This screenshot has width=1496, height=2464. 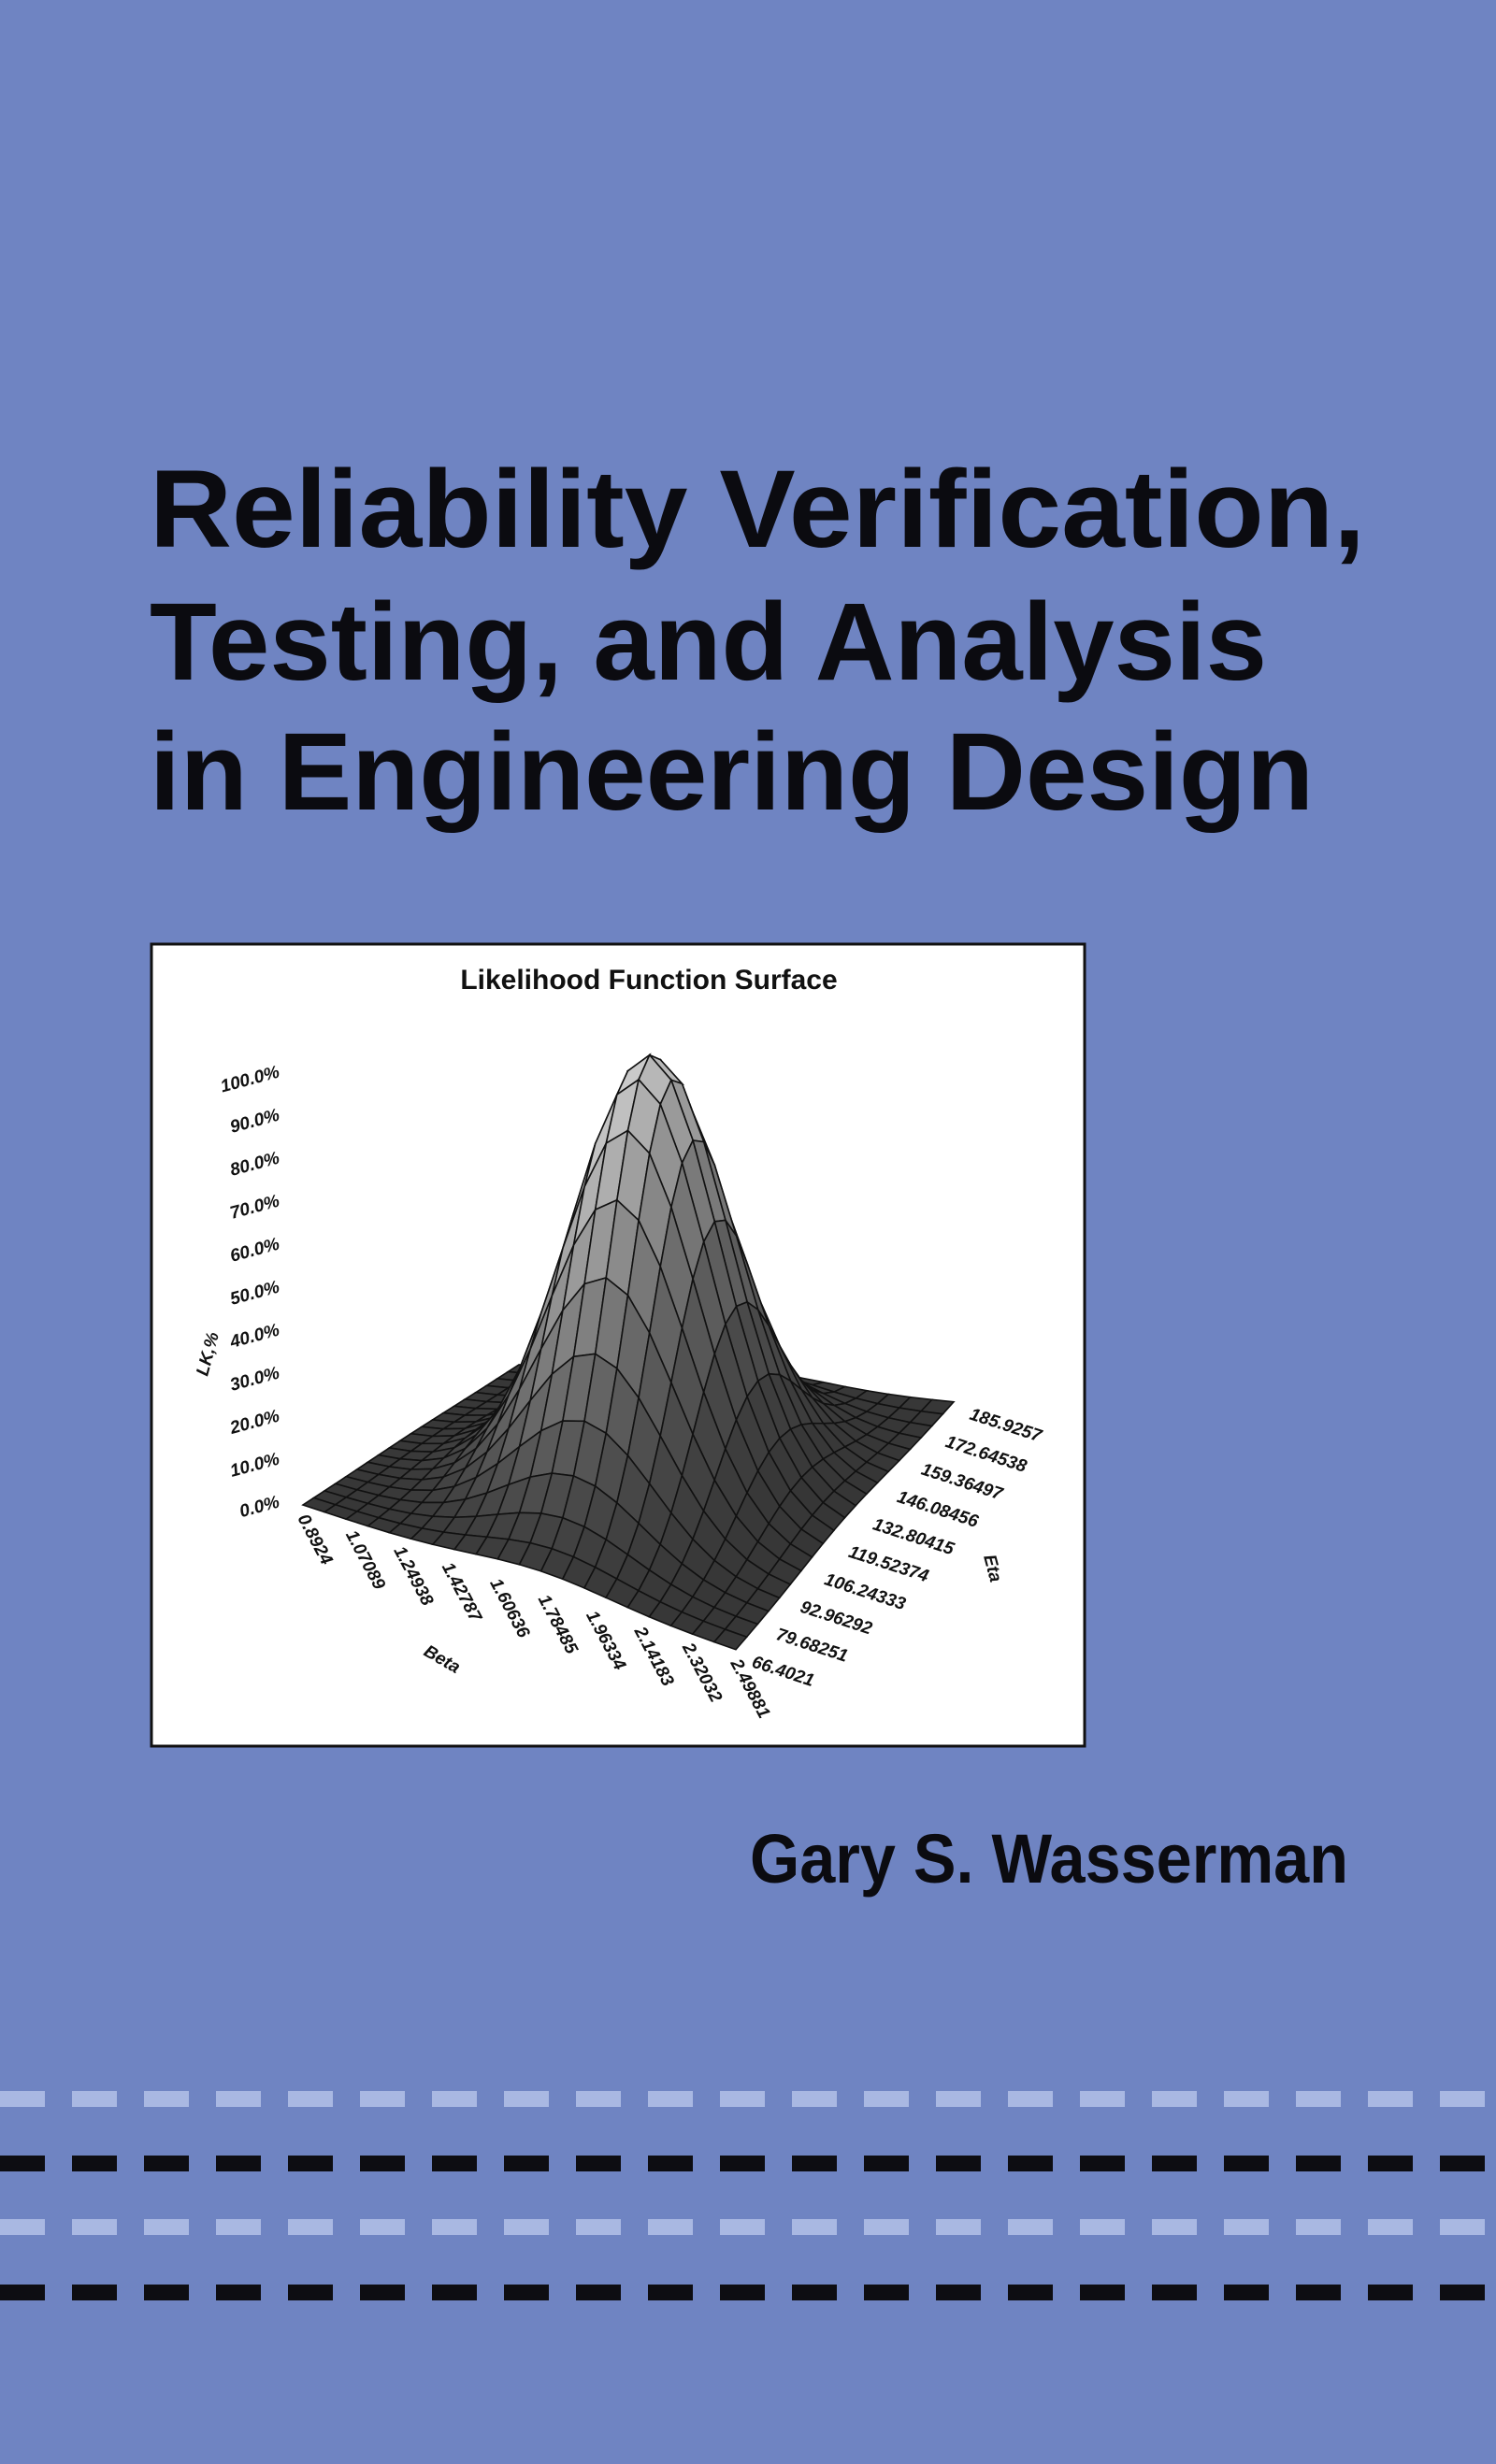 What do you see at coordinates (708, 642) in the screenshot?
I see `title-line: Testing, and Analysis` at bounding box center [708, 642].